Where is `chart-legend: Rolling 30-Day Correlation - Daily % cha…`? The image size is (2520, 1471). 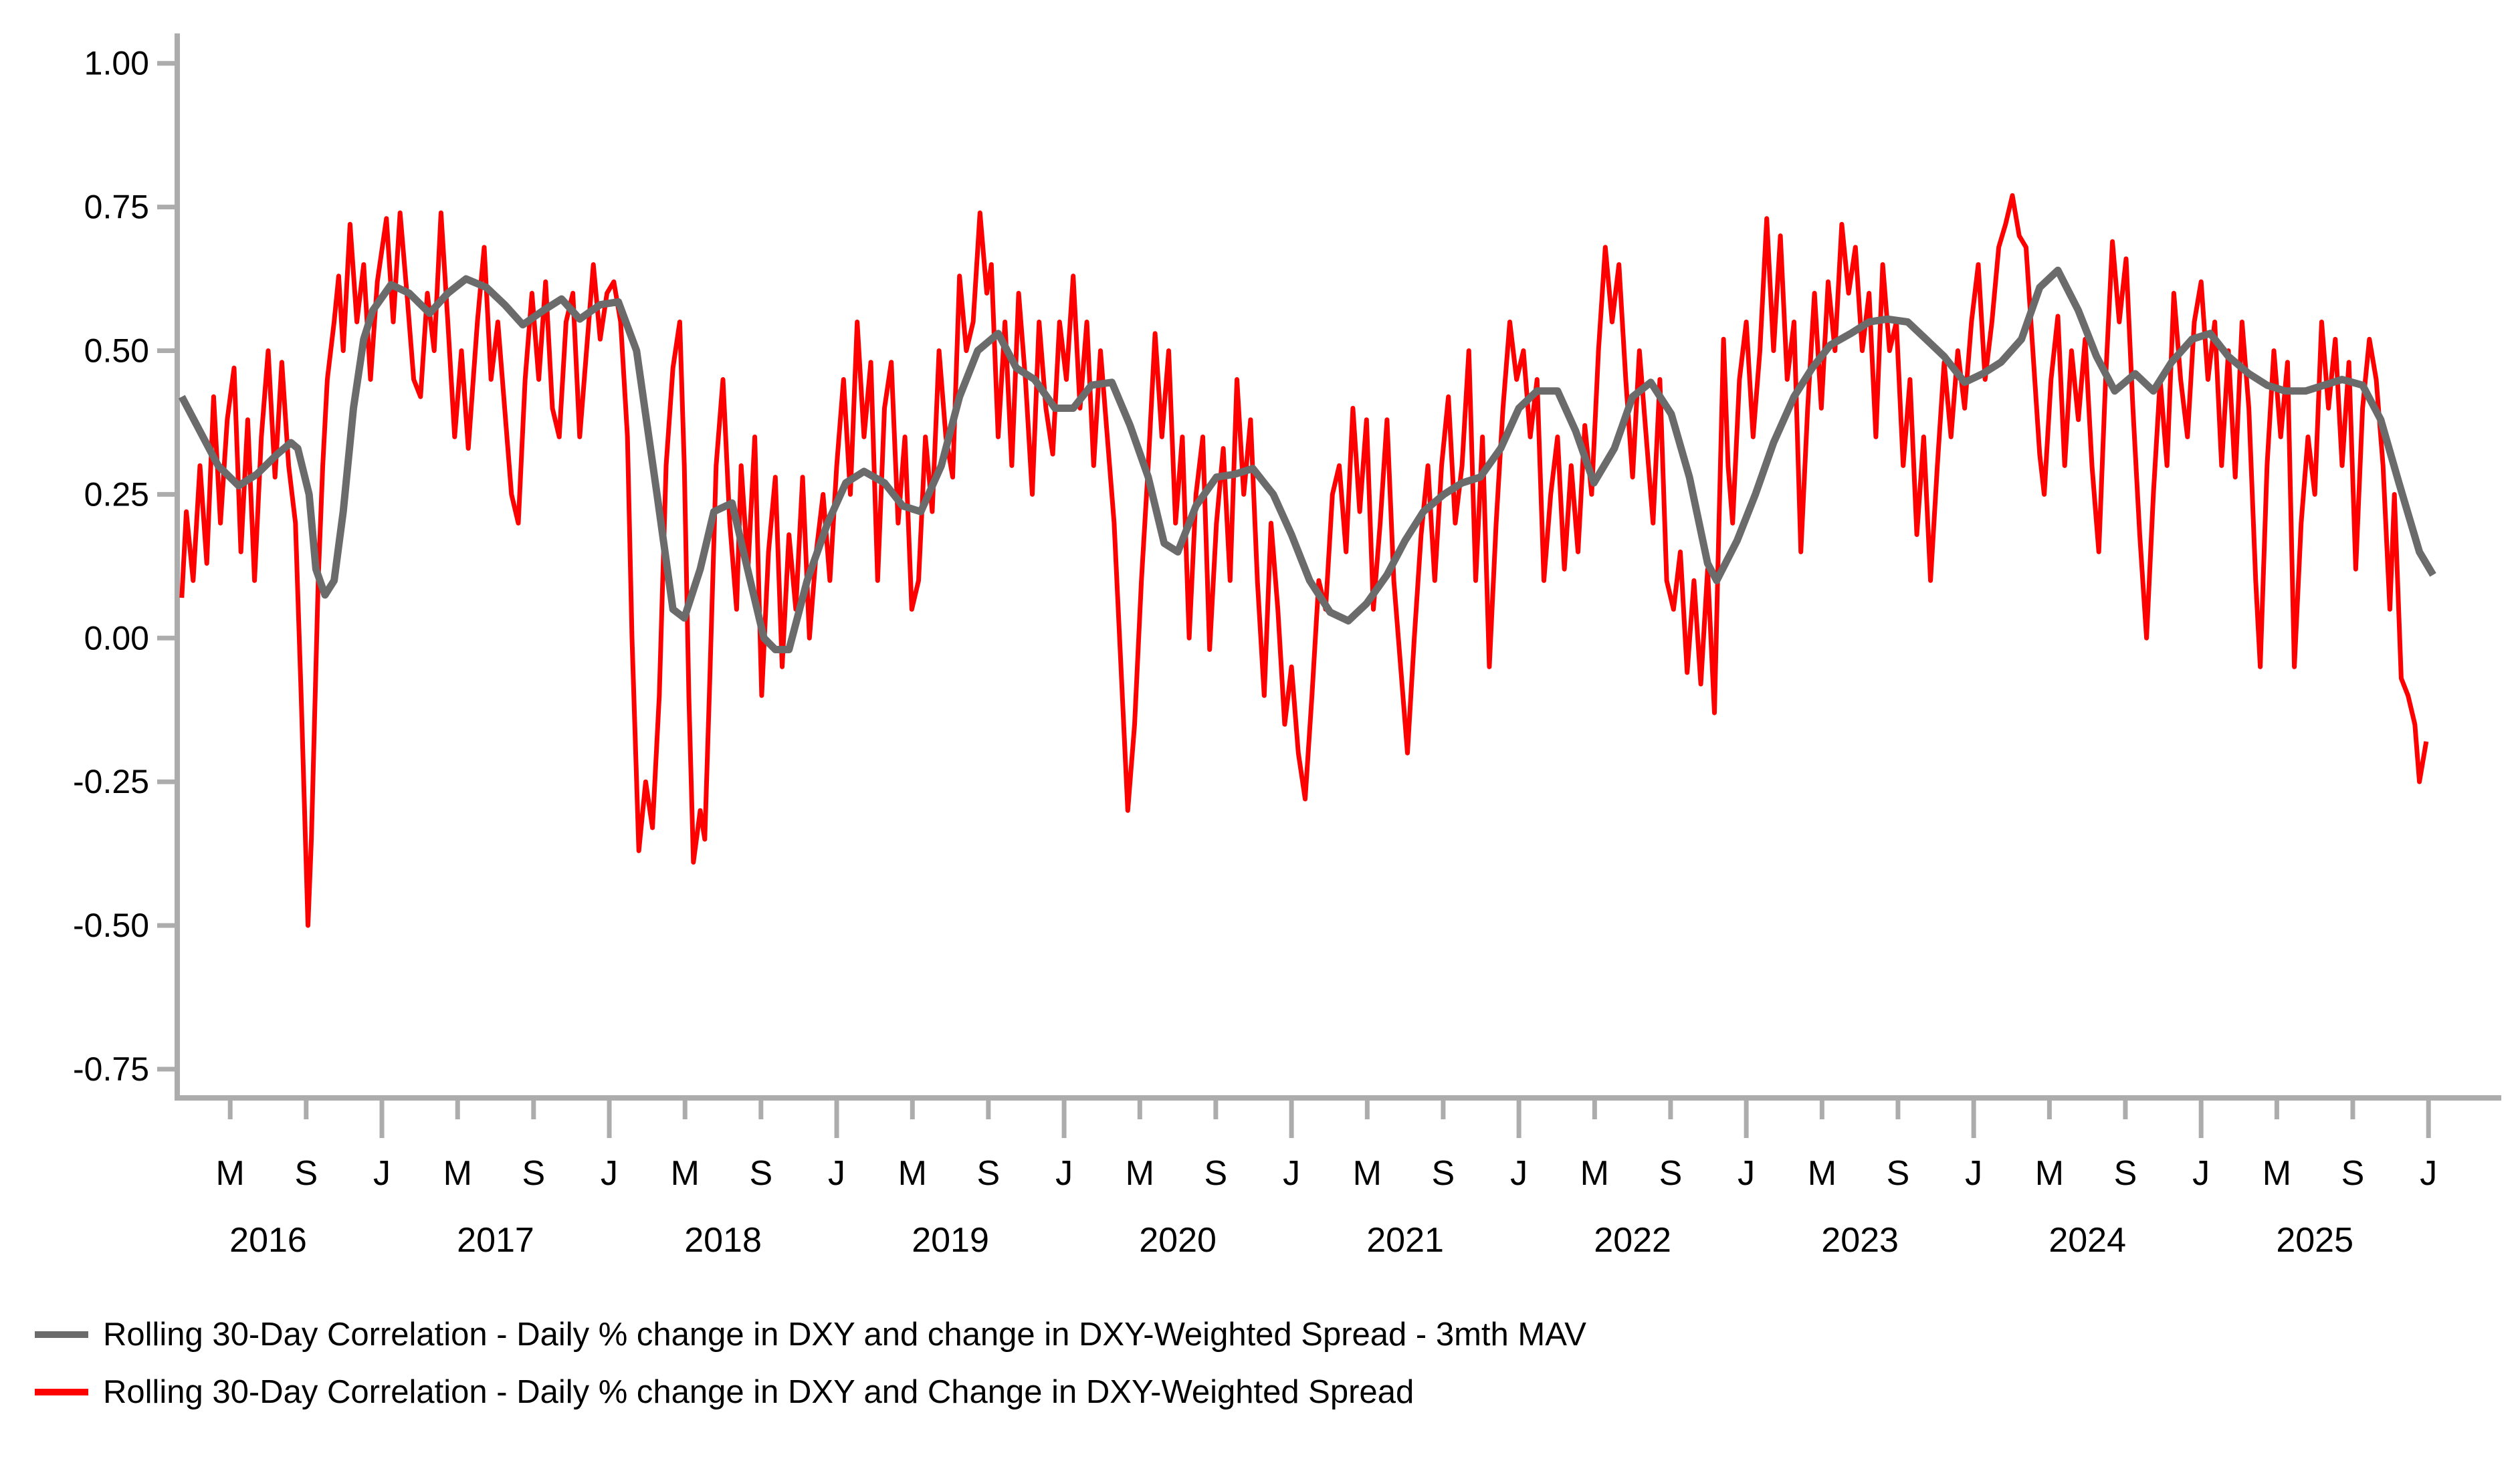 chart-legend: Rolling 30-Day Correlation - Daily % cha… is located at coordinates (810, 1363).